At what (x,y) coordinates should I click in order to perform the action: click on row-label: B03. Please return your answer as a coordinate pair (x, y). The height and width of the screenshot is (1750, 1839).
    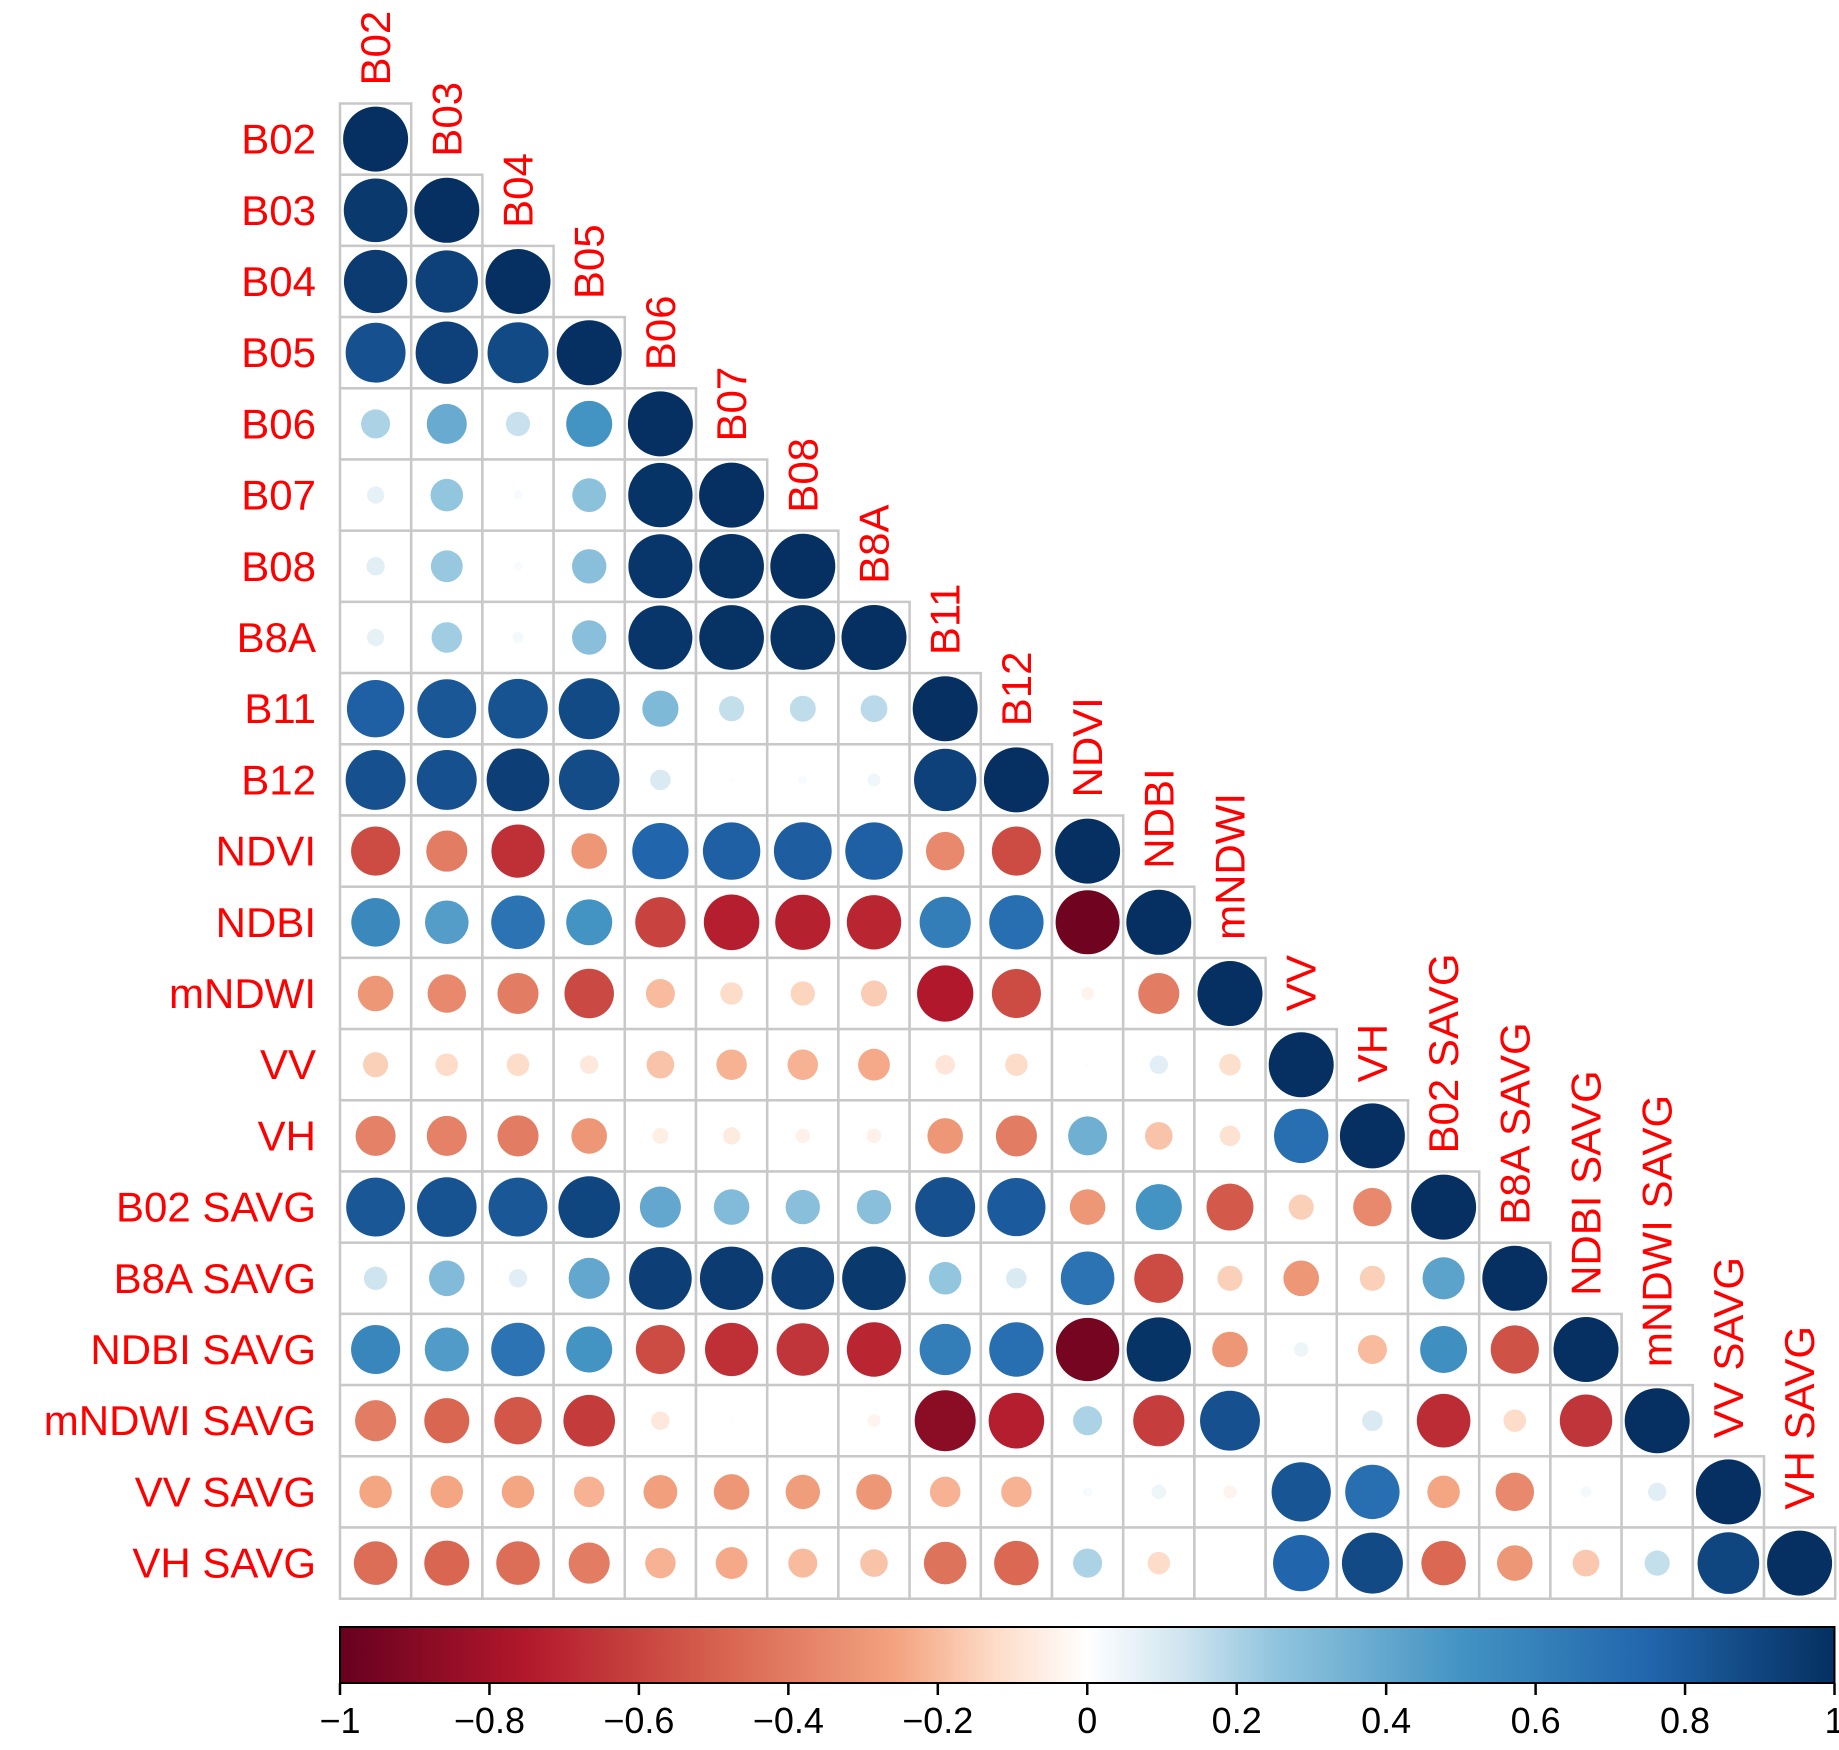
    Looking at the image, I should click on (278, 210).